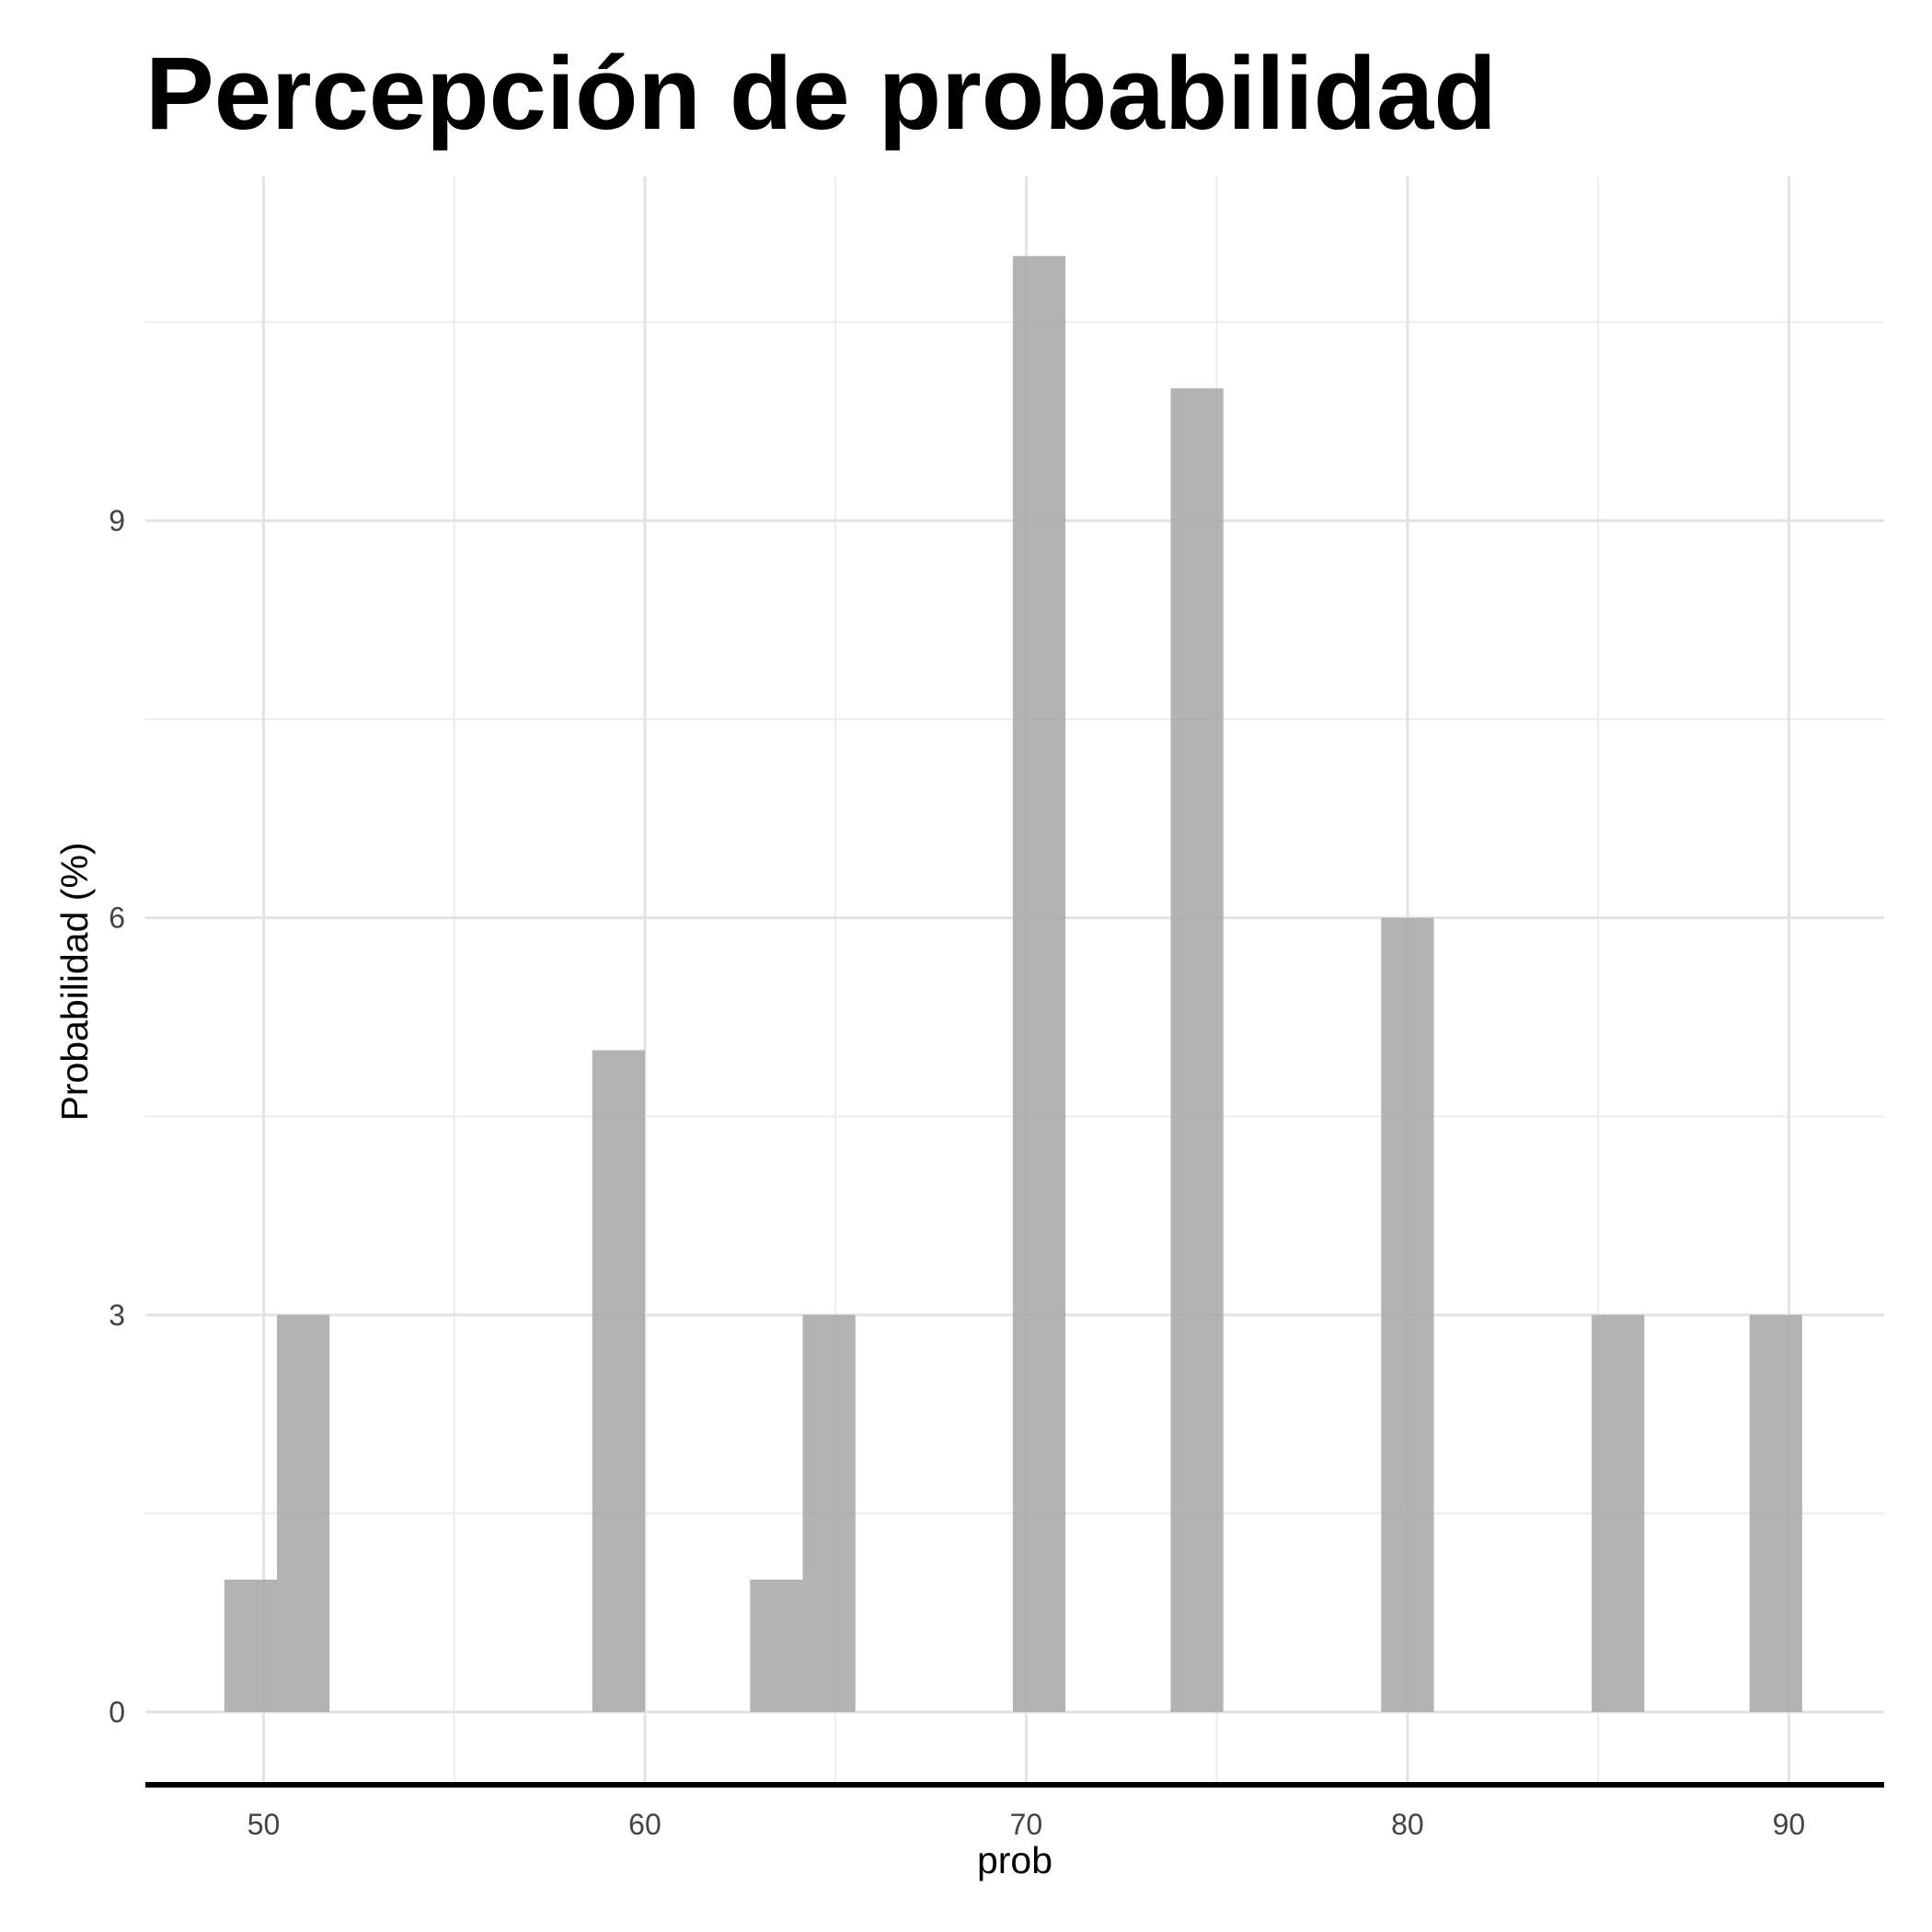 The width and height of the screenshot is (1932, 1932). Describe the element at coordinates (117, 520) in the screenshot. I see `y-tick-label: 9` at that location.